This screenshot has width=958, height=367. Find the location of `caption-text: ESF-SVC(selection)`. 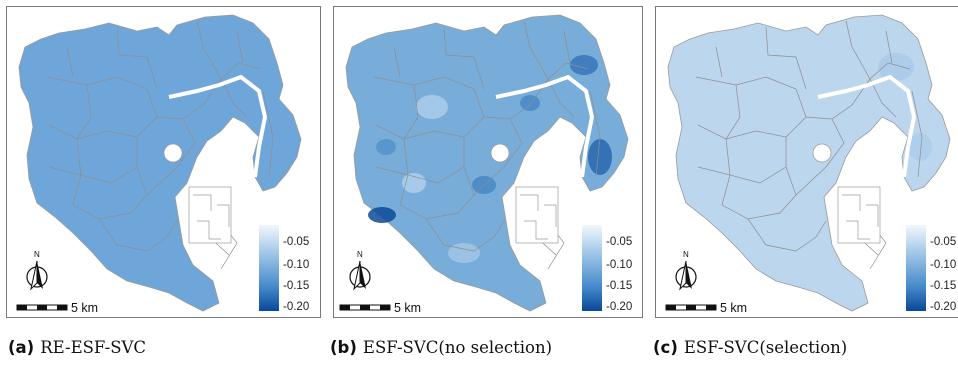

caption-text: ESF-SVC(selection) is located at coordinates (765, 347).